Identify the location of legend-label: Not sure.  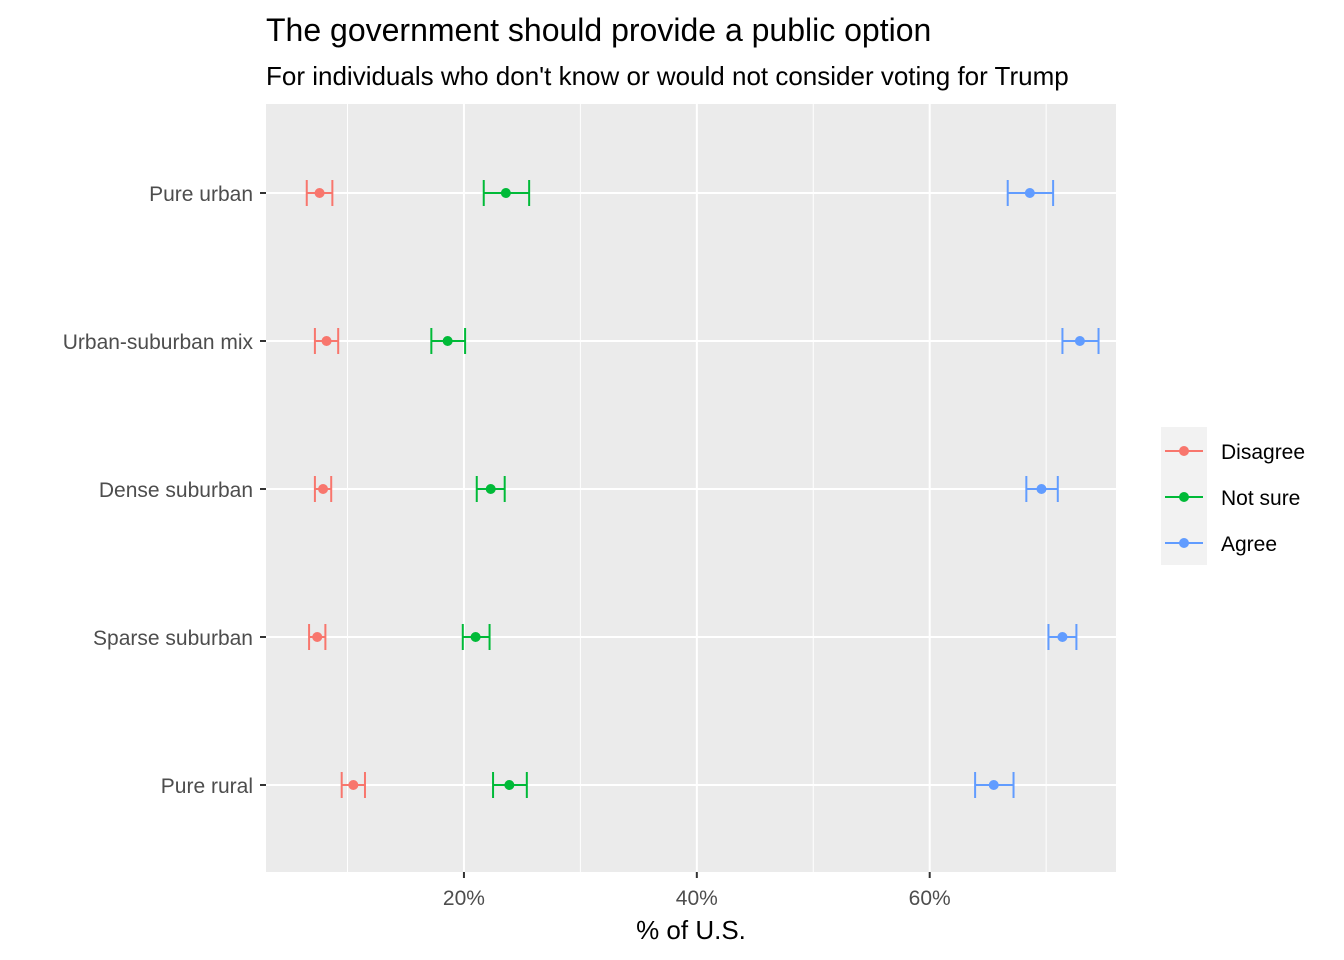
(1260, 498).